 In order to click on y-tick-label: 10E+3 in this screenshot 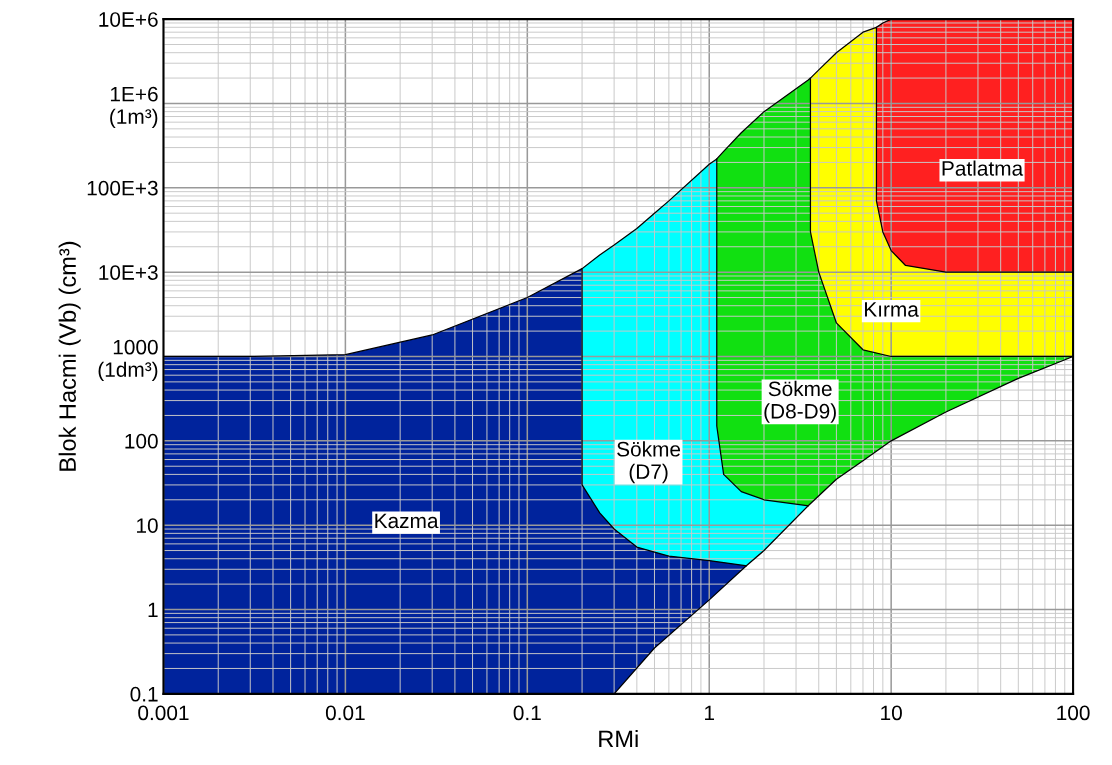, I will do `click(128, 272)`.